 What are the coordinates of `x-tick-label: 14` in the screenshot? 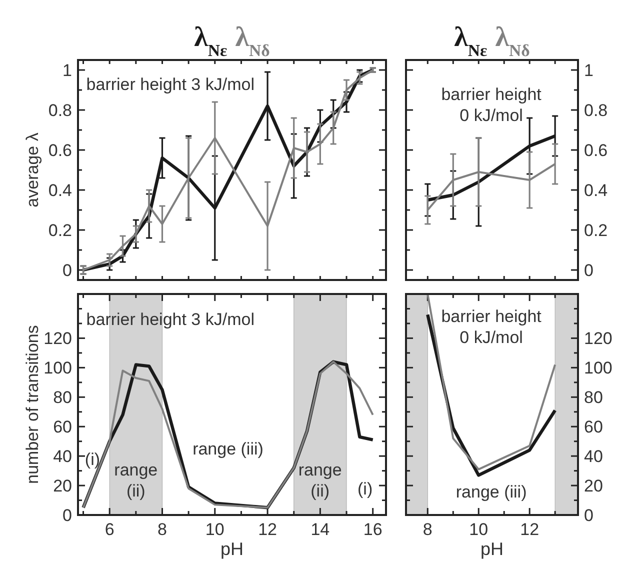 It's located at (320, 529).